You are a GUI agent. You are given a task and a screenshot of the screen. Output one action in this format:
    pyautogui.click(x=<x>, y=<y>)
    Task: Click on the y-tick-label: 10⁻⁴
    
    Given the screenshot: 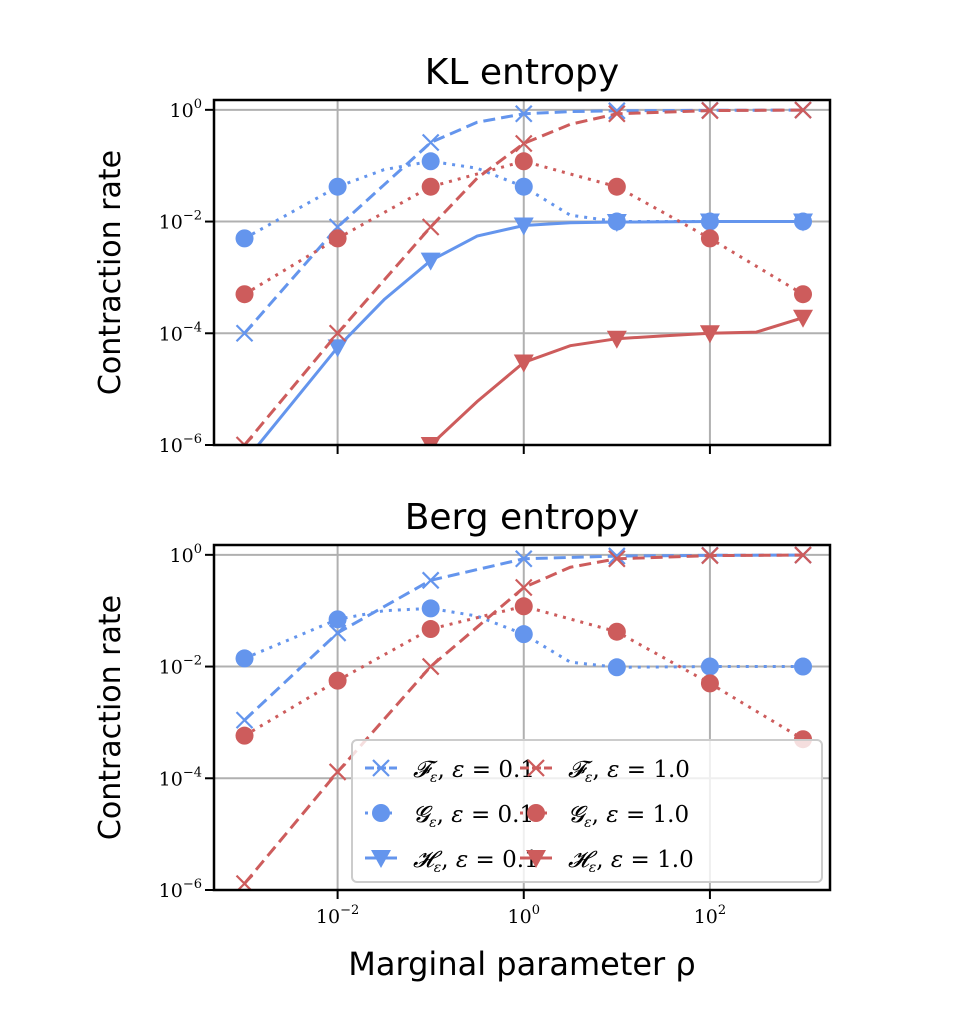 What is the action you would take?
    pyautogui.click(x=180, y=332)
    